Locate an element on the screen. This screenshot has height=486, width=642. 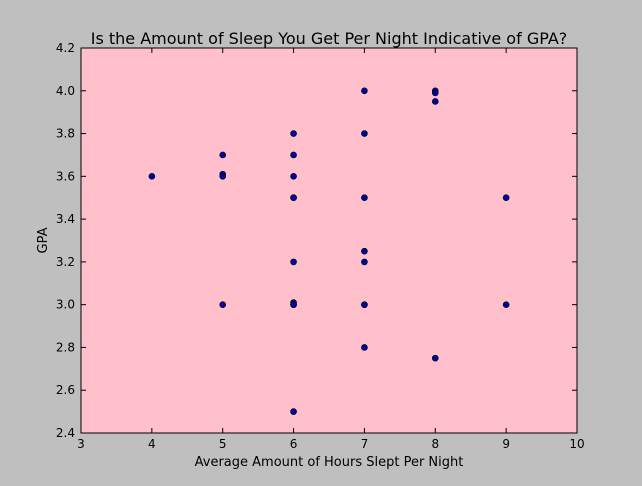
y-tick-label: 2.4 is located at coordinates (65, 433).